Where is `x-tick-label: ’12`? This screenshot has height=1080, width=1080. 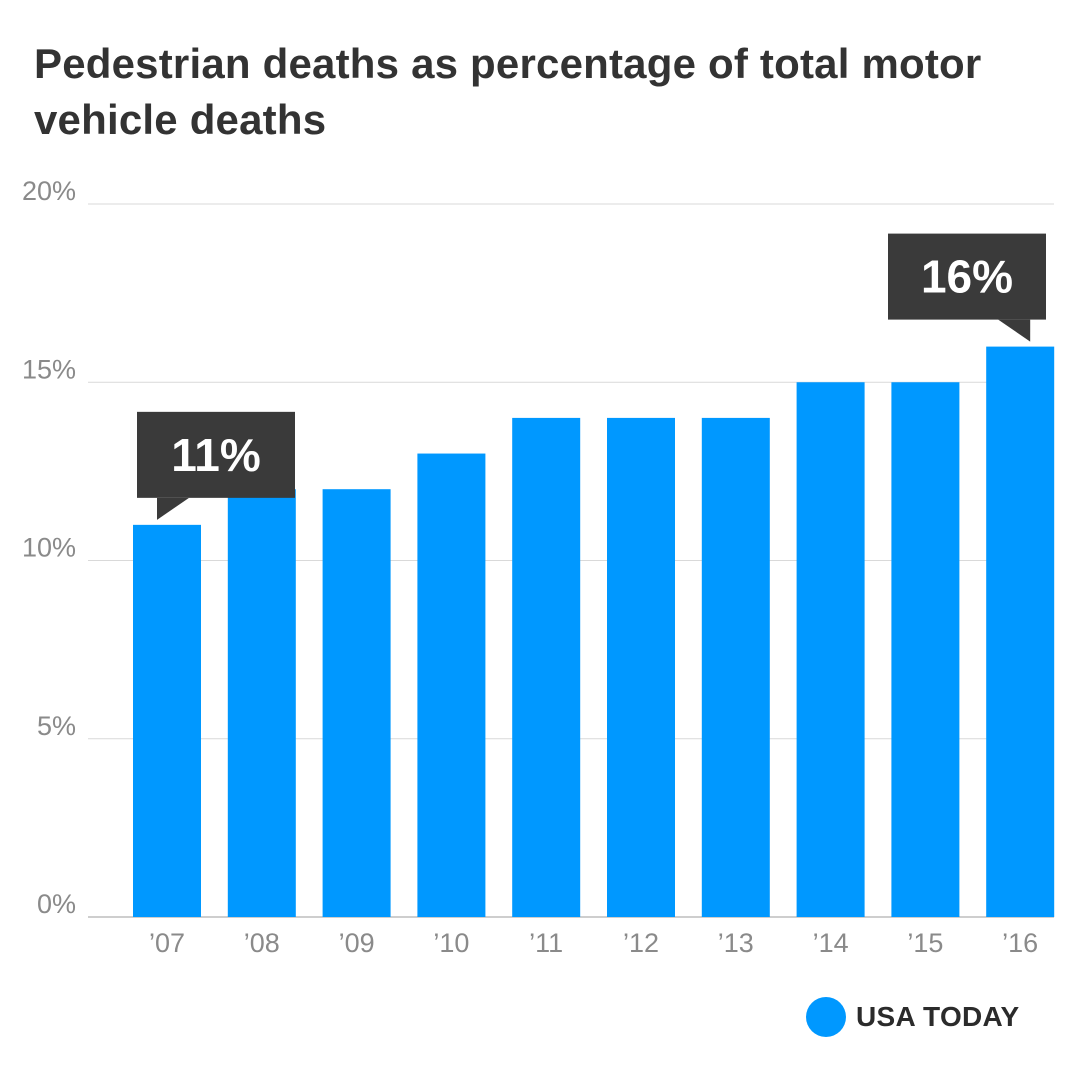 x-tick-label: ’12 is located at coordinates (641, 943).